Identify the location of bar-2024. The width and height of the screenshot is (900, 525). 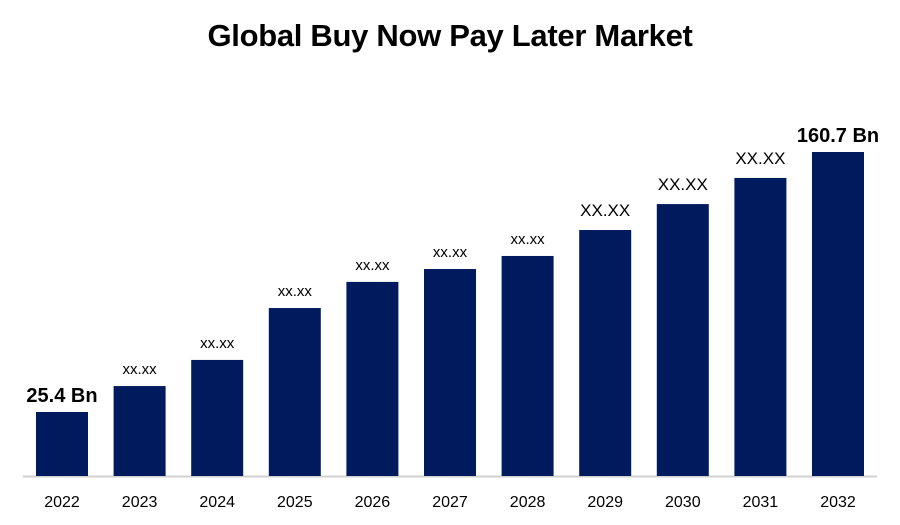
(217, 417).